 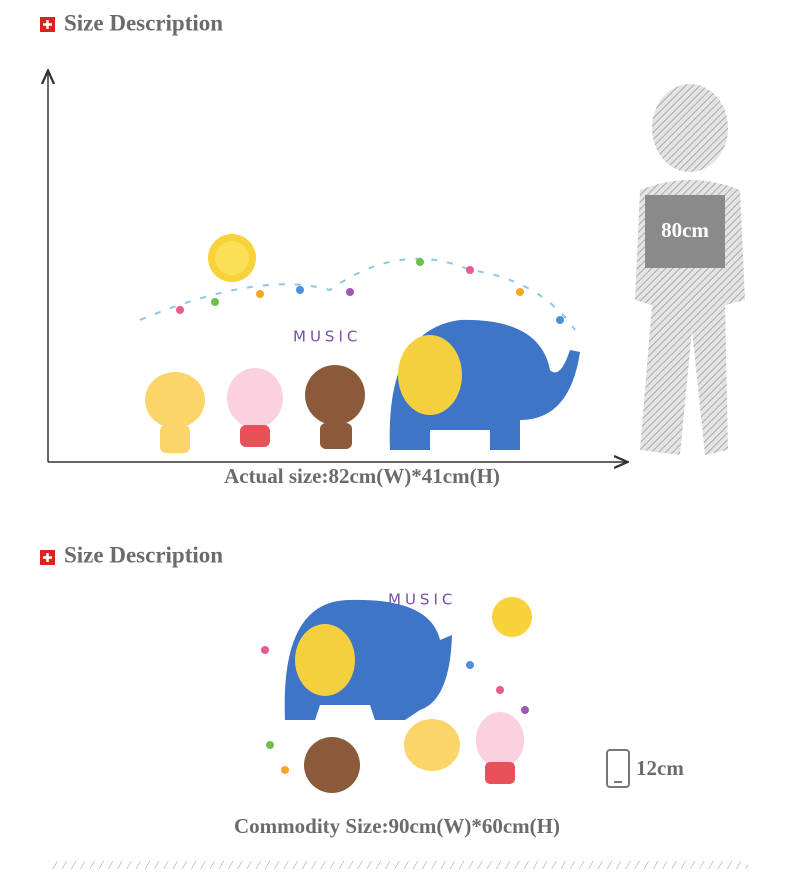 I want to click on size-caption: Commodity Size:90cm(W)*60cm(H), so click(x=397, y=826).